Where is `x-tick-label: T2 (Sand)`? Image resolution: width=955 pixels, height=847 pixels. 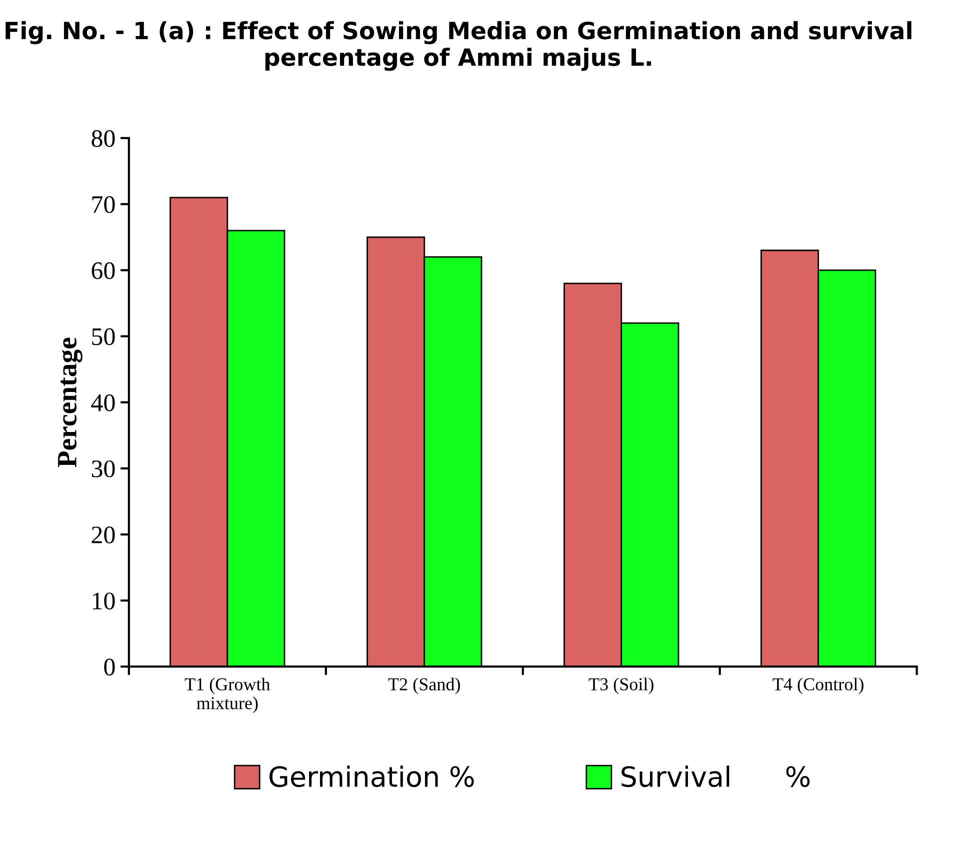 x-tick-label: T2 (Sand) is located at coordinates (424, 686).